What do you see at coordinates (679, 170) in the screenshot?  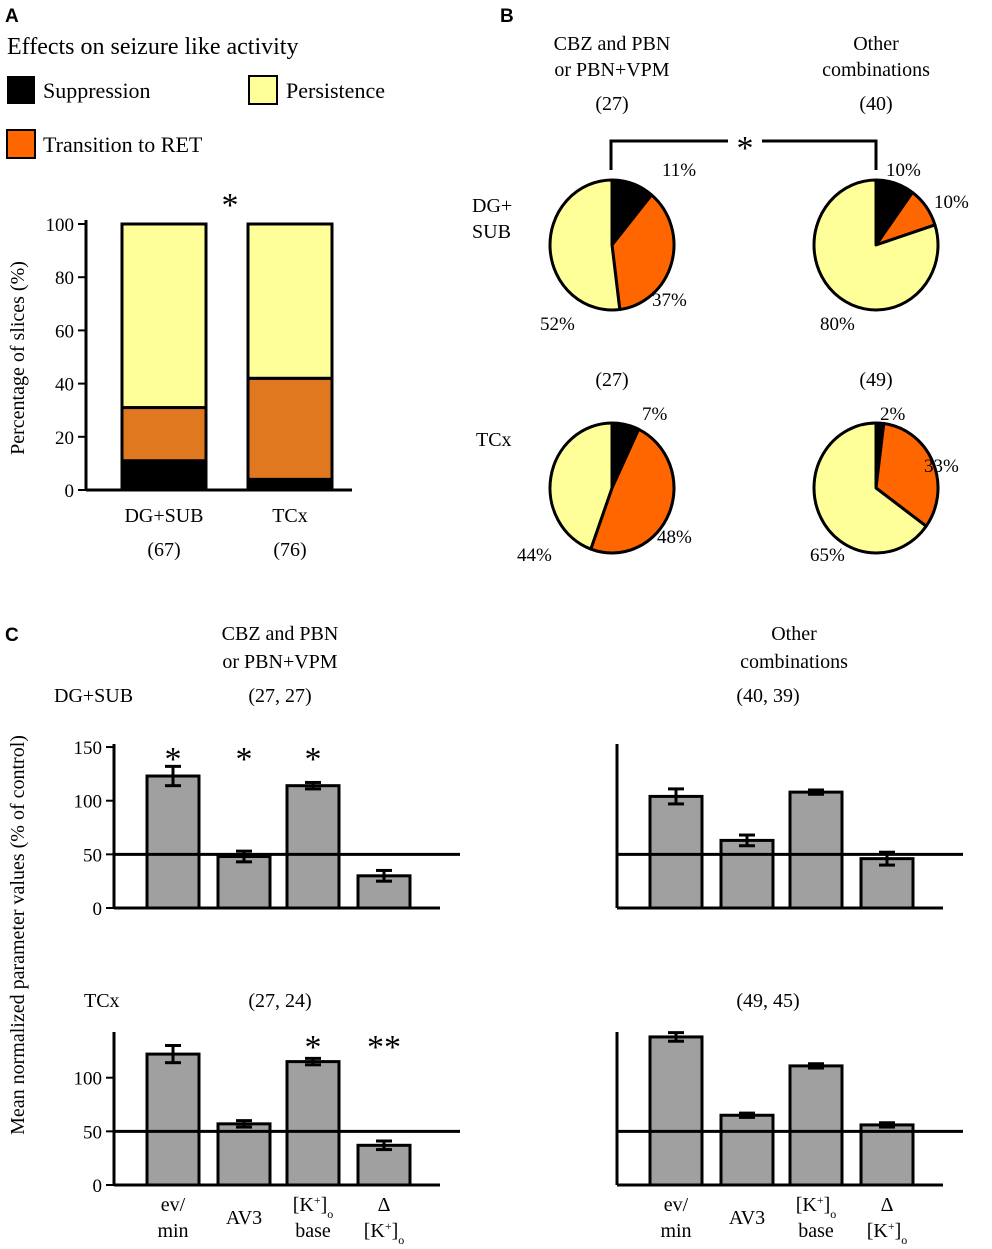 I see `panel-b-pie-slice-label: 11%` at bounding box center [679, 170].